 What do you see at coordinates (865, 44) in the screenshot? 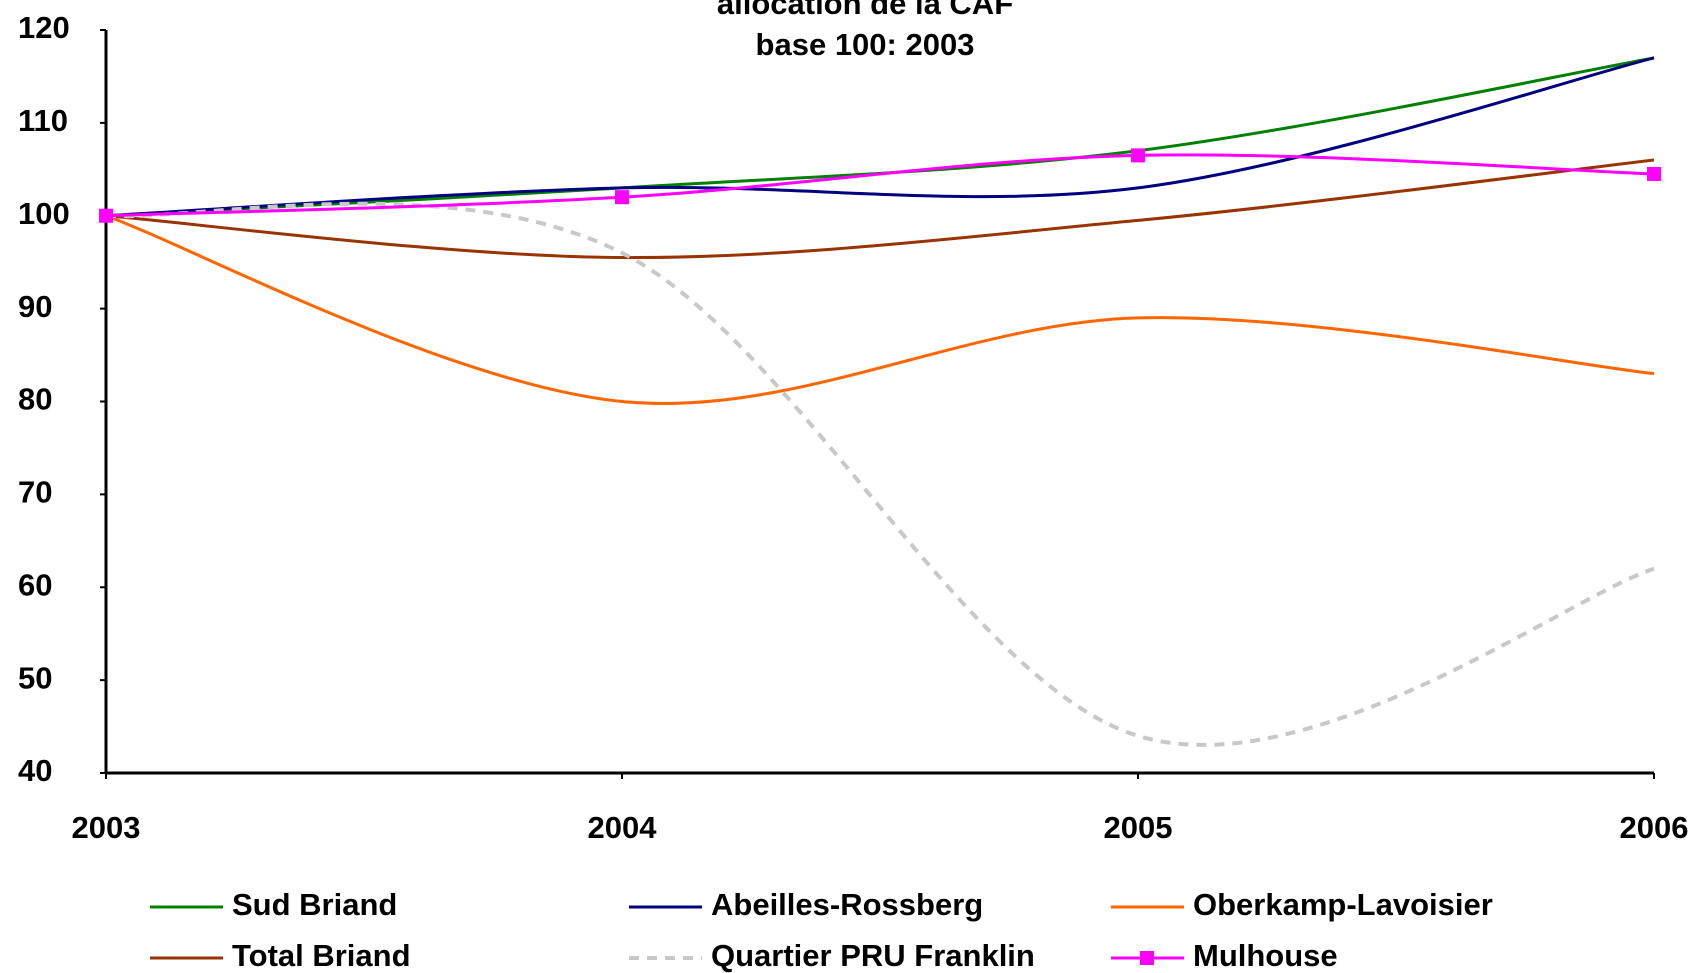
I see `chart-subtitle: base 100: 2003` at bounding box center [865, 44].